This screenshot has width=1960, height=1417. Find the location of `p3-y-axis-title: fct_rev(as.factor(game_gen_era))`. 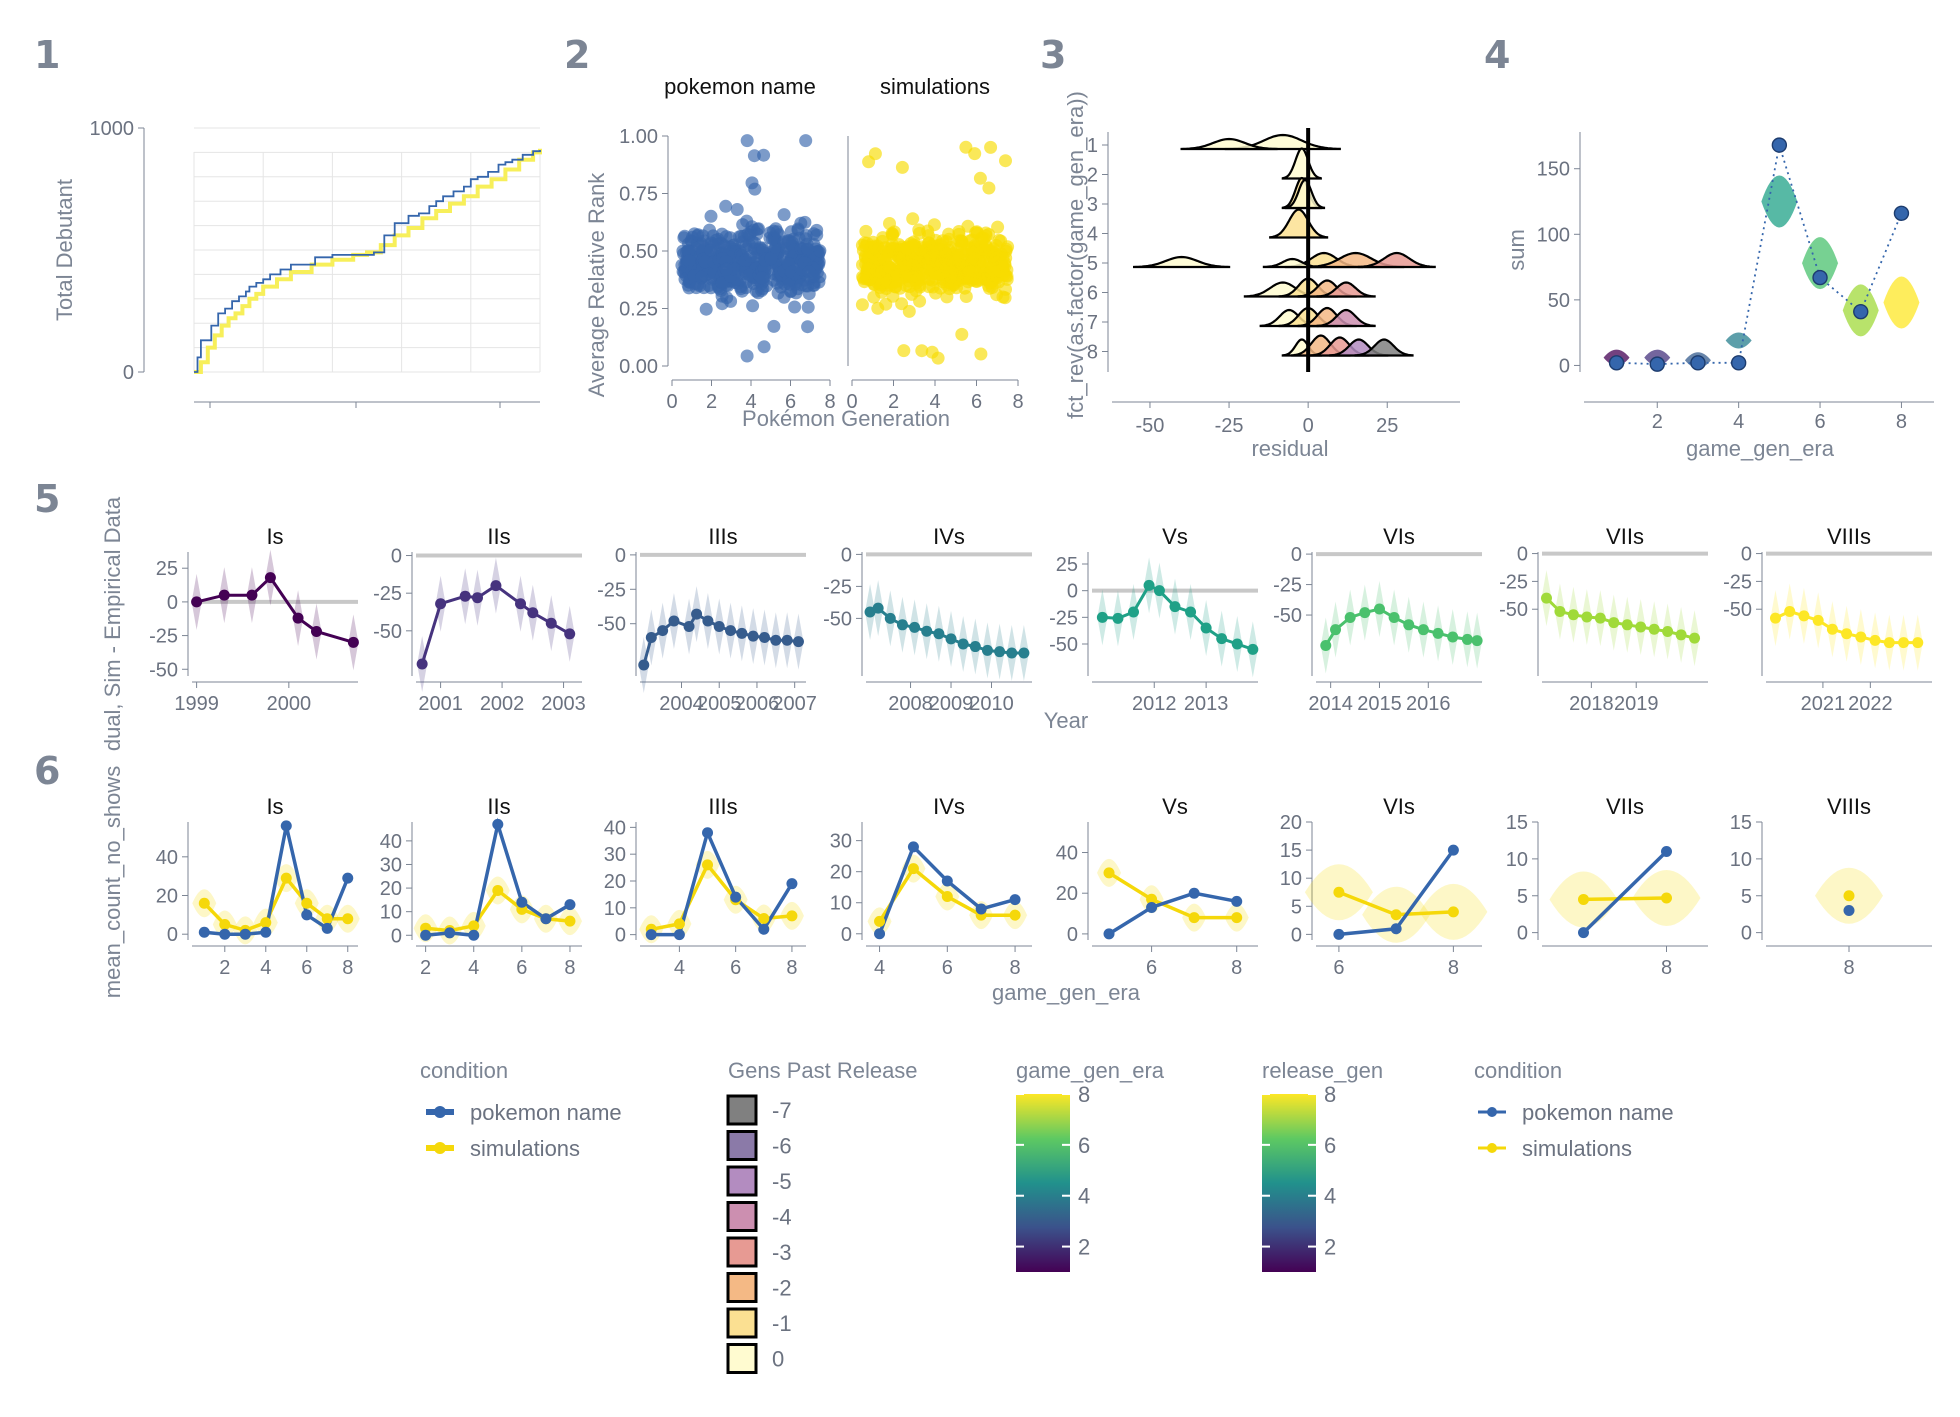

p3-y-axis-title: fct_rev(as.factor(game_gen_era)) is located at coordinates (1075, 255).